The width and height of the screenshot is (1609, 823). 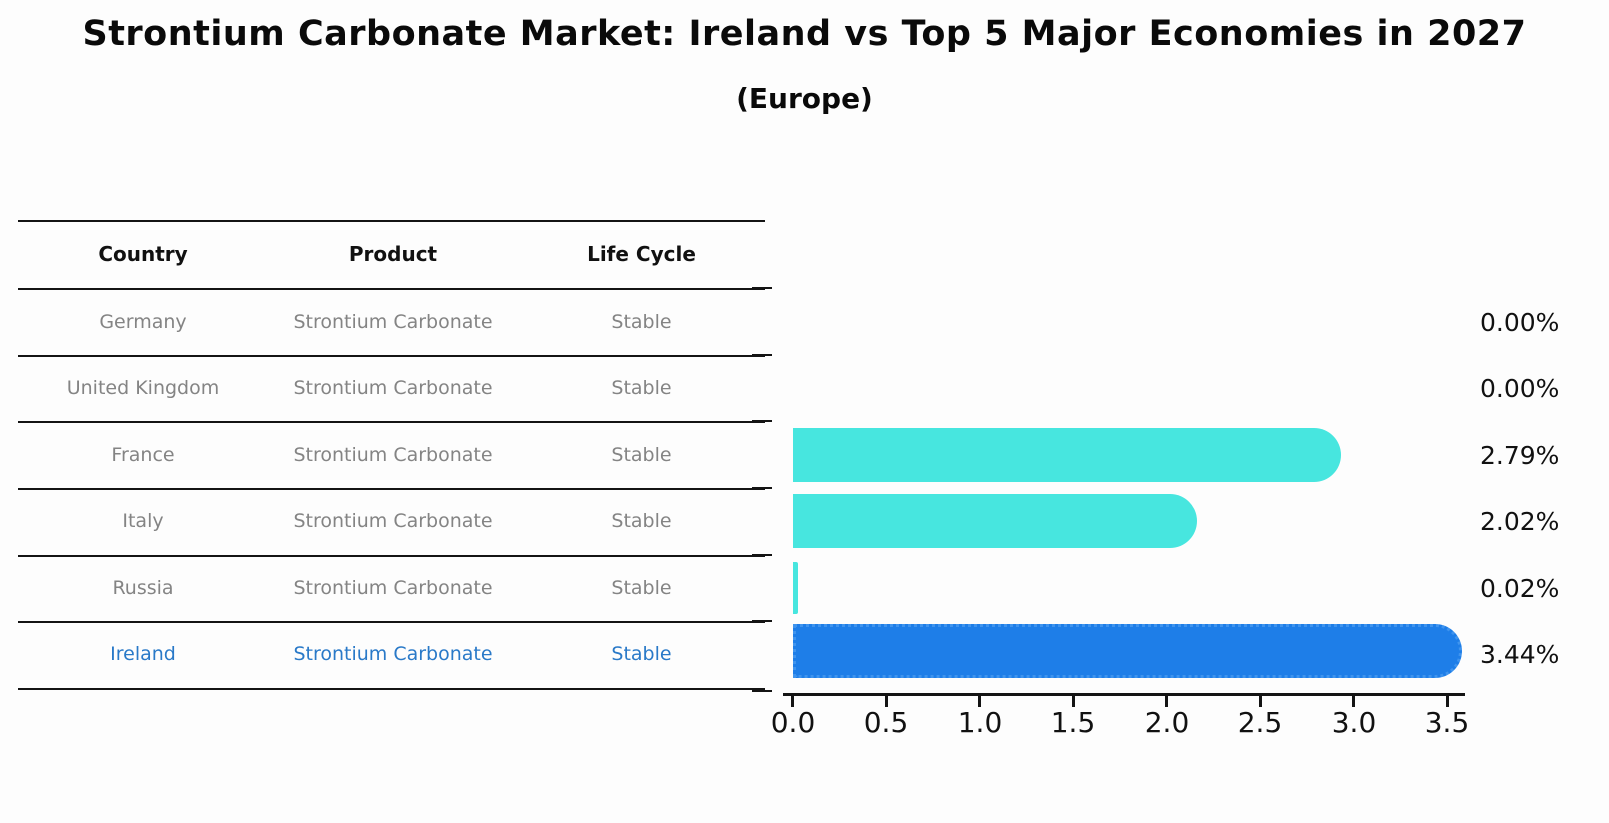 What do you see at coordinates (1073, 722) in the screenshot?
I see `x-tick-label: 1.5` at bounding box center [1073, 722].